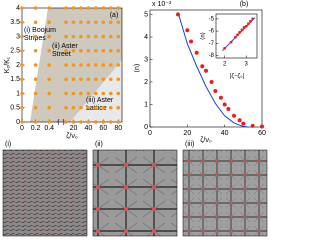 The image size is (320, 240). What do you see at coordinates (100, 100) in the screenshot?
I see `phase-annotation: (iii) Aster` at bounding box center [100, 100].